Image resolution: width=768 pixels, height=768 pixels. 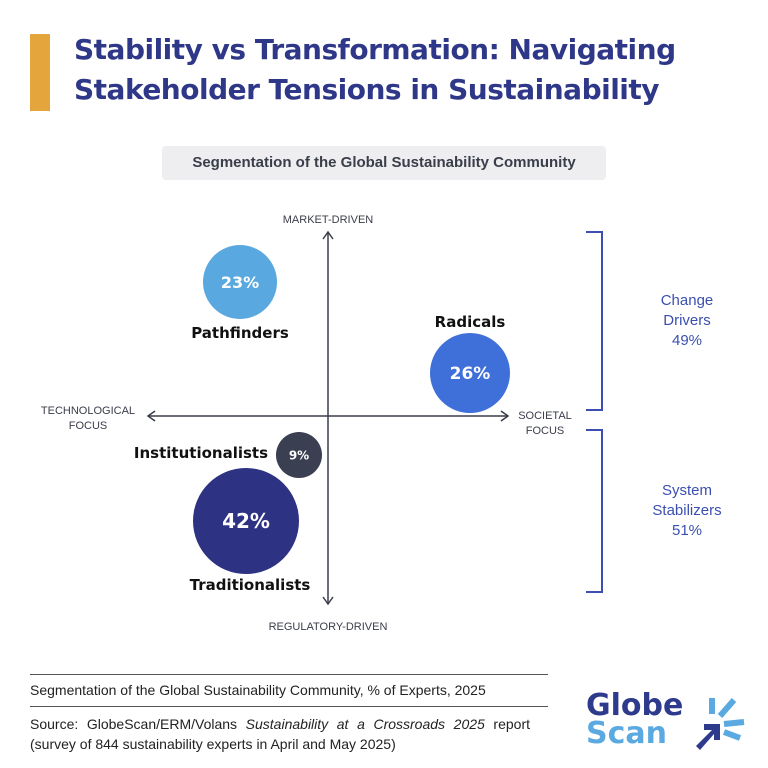 What do you see at coordinates (250, 585) in the screenshot?
I see `segment-label-traditionalists: Traditionalists` at bounding box center [250, 585].